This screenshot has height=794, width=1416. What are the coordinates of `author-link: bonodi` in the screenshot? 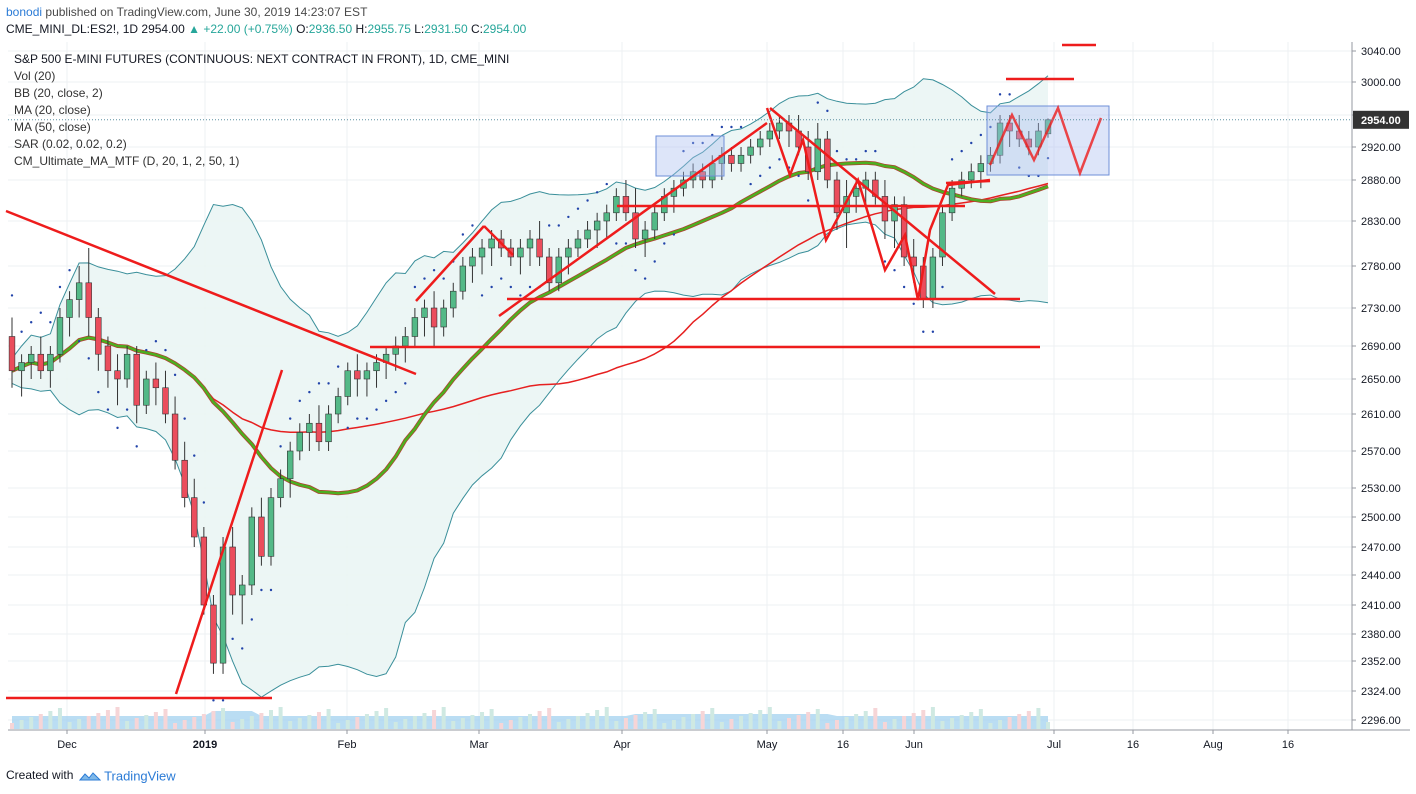 It's located at (24, 12).